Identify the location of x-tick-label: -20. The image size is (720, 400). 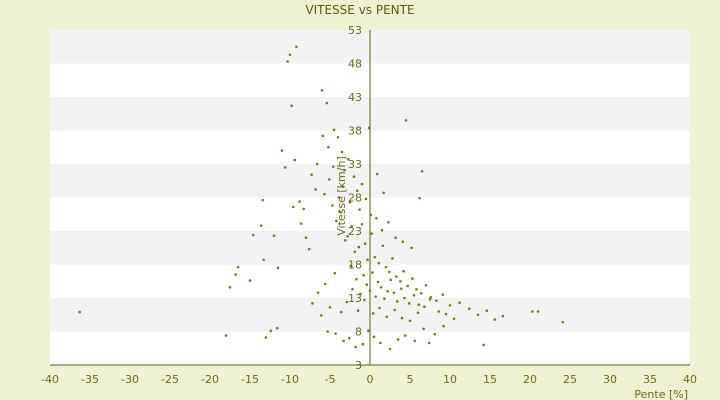
(210, 379).